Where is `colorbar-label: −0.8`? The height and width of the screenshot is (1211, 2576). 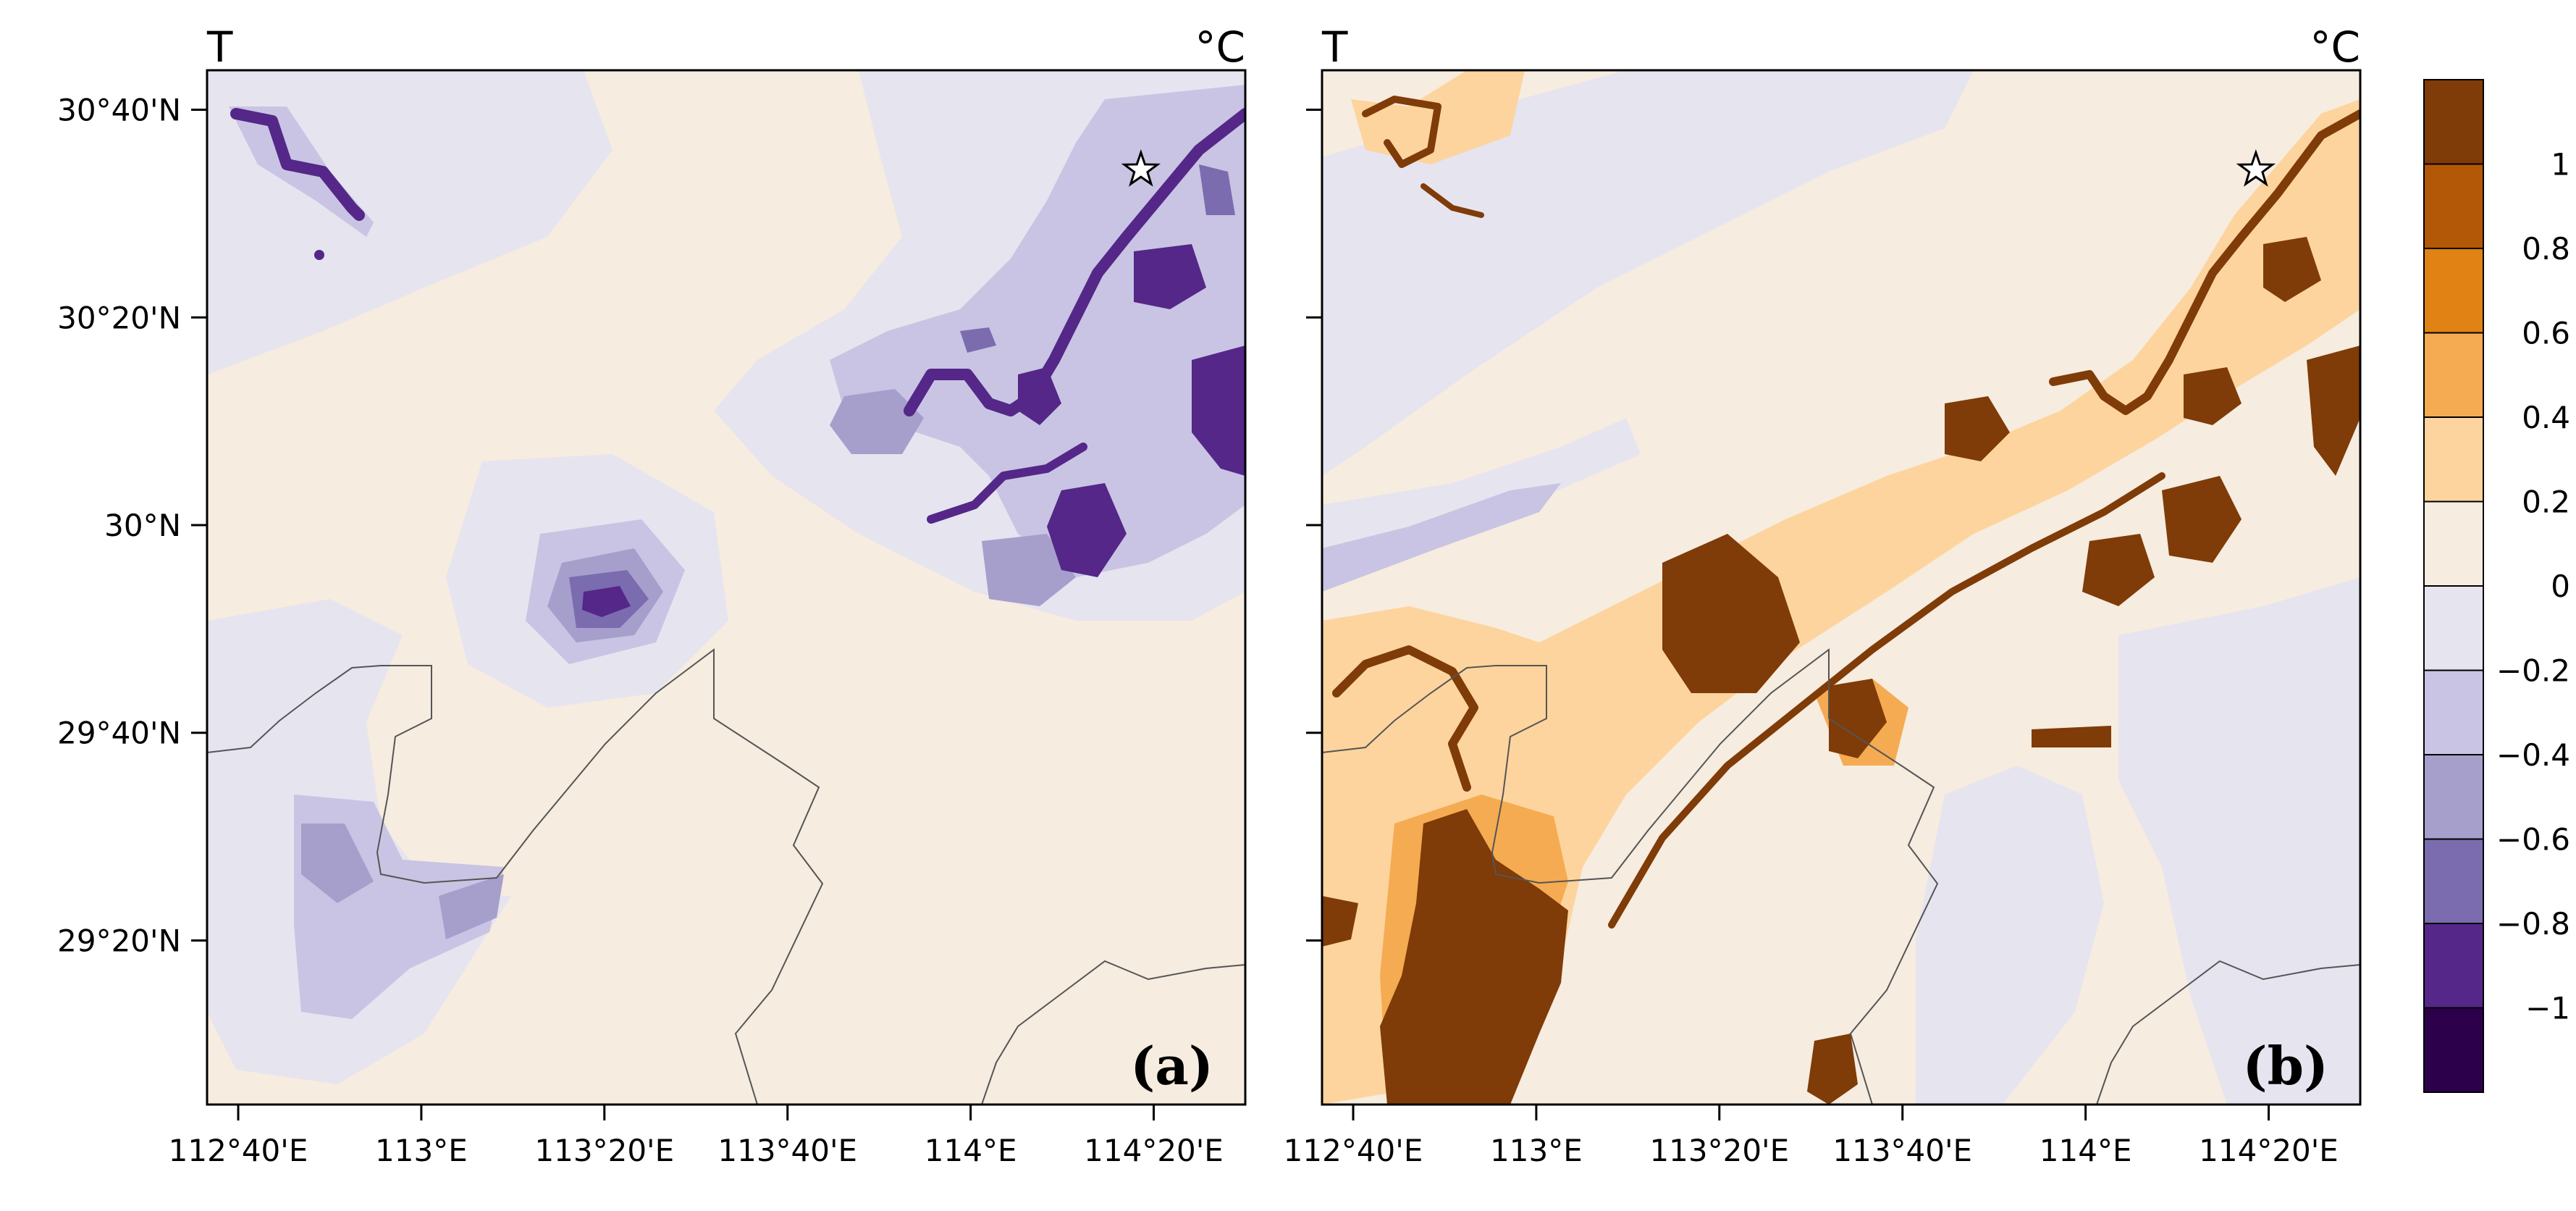 colorbar-label: −0.8 is located at coordinates (2533, 924).